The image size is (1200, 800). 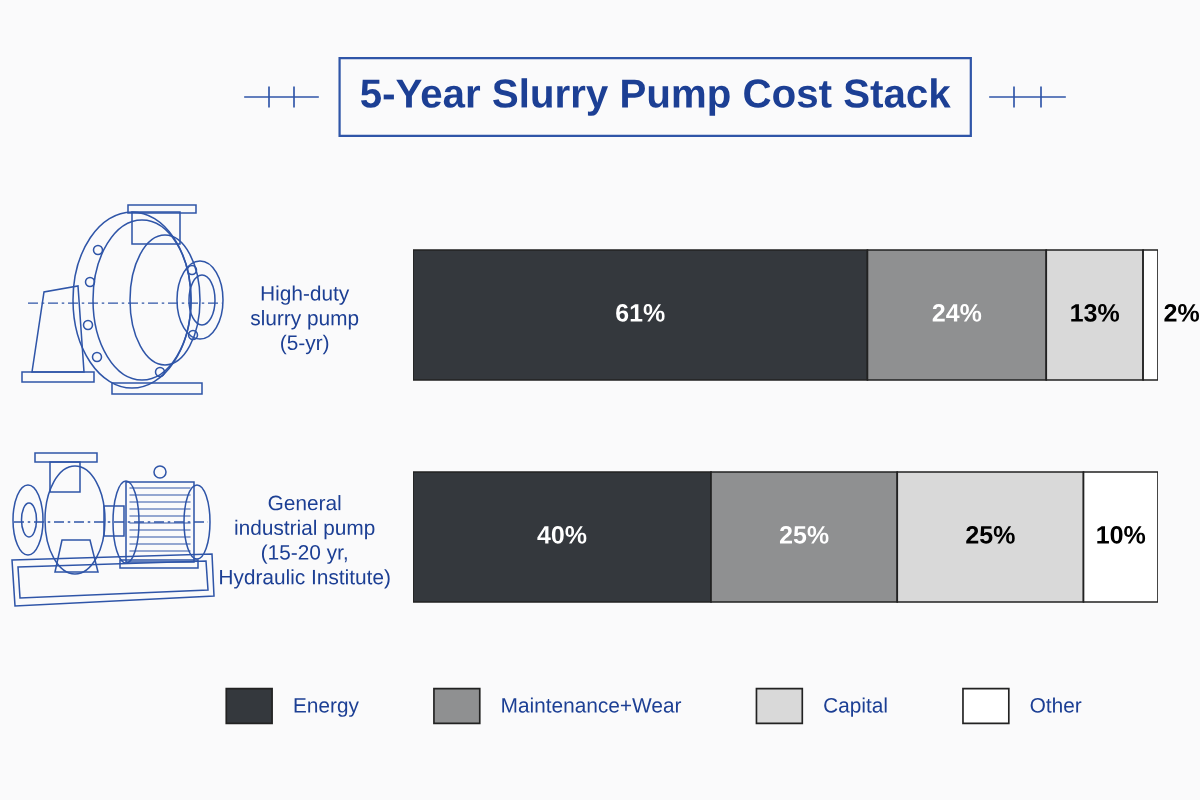 What do you see at coordinates (957, 313) in the screenshot?
I see `data-label: 24%` at bounding box center [957, 313].